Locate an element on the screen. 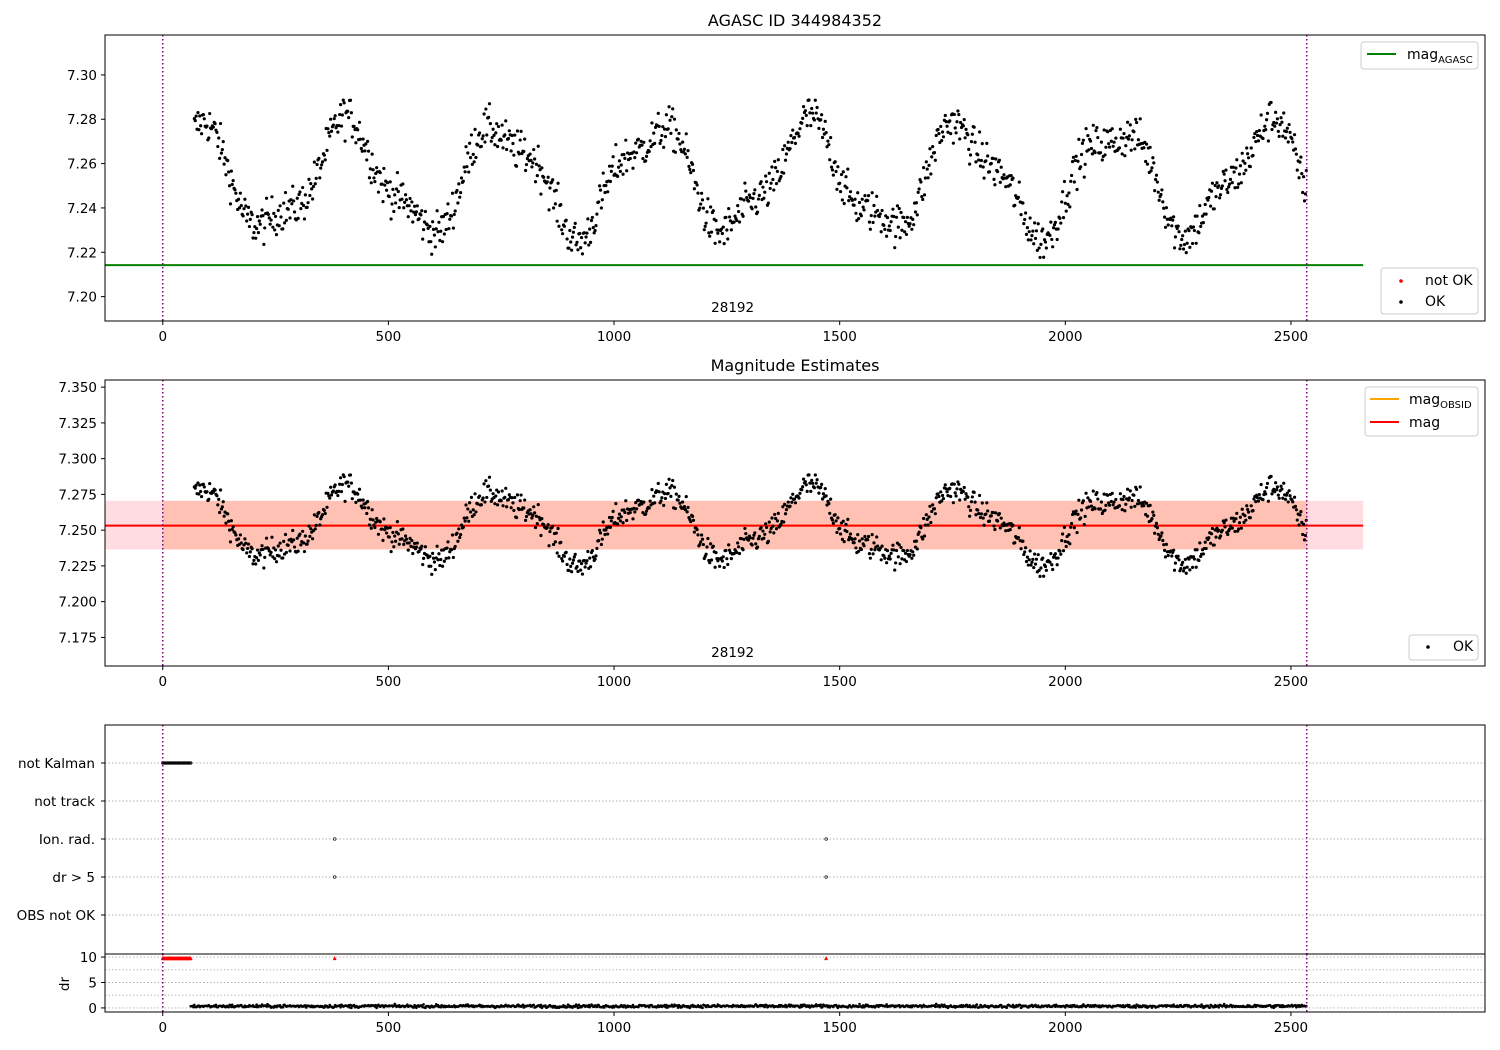  y-tick-label: 5 is located at coordinates (92, 983).